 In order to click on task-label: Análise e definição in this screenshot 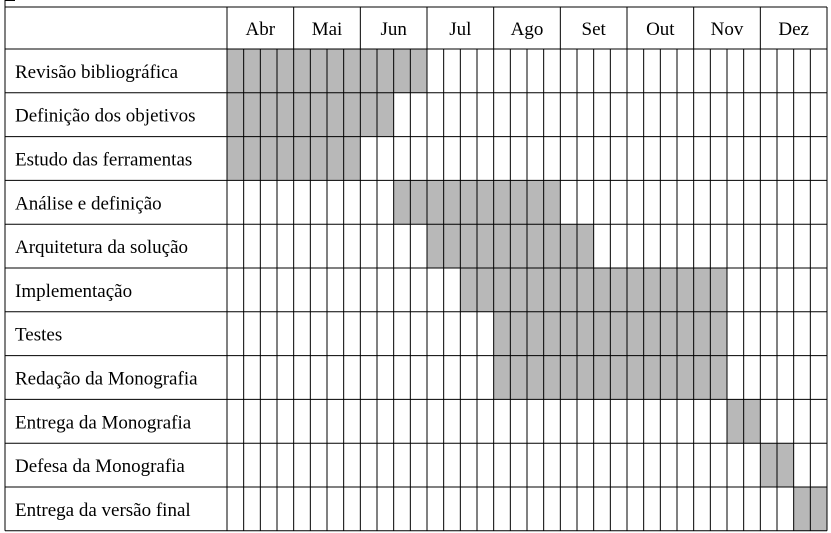, I will do `click(88, 203)`.